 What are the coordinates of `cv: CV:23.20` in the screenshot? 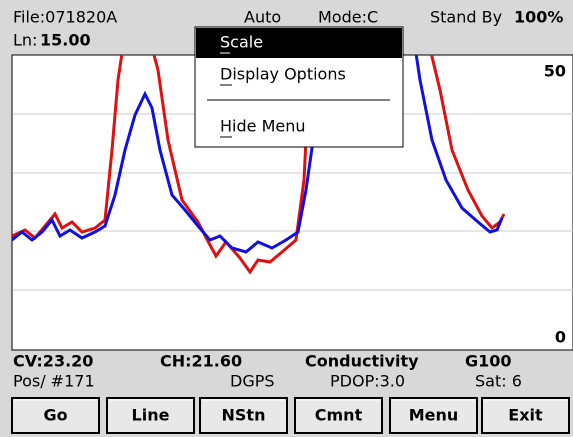 It's located at (53, 361).